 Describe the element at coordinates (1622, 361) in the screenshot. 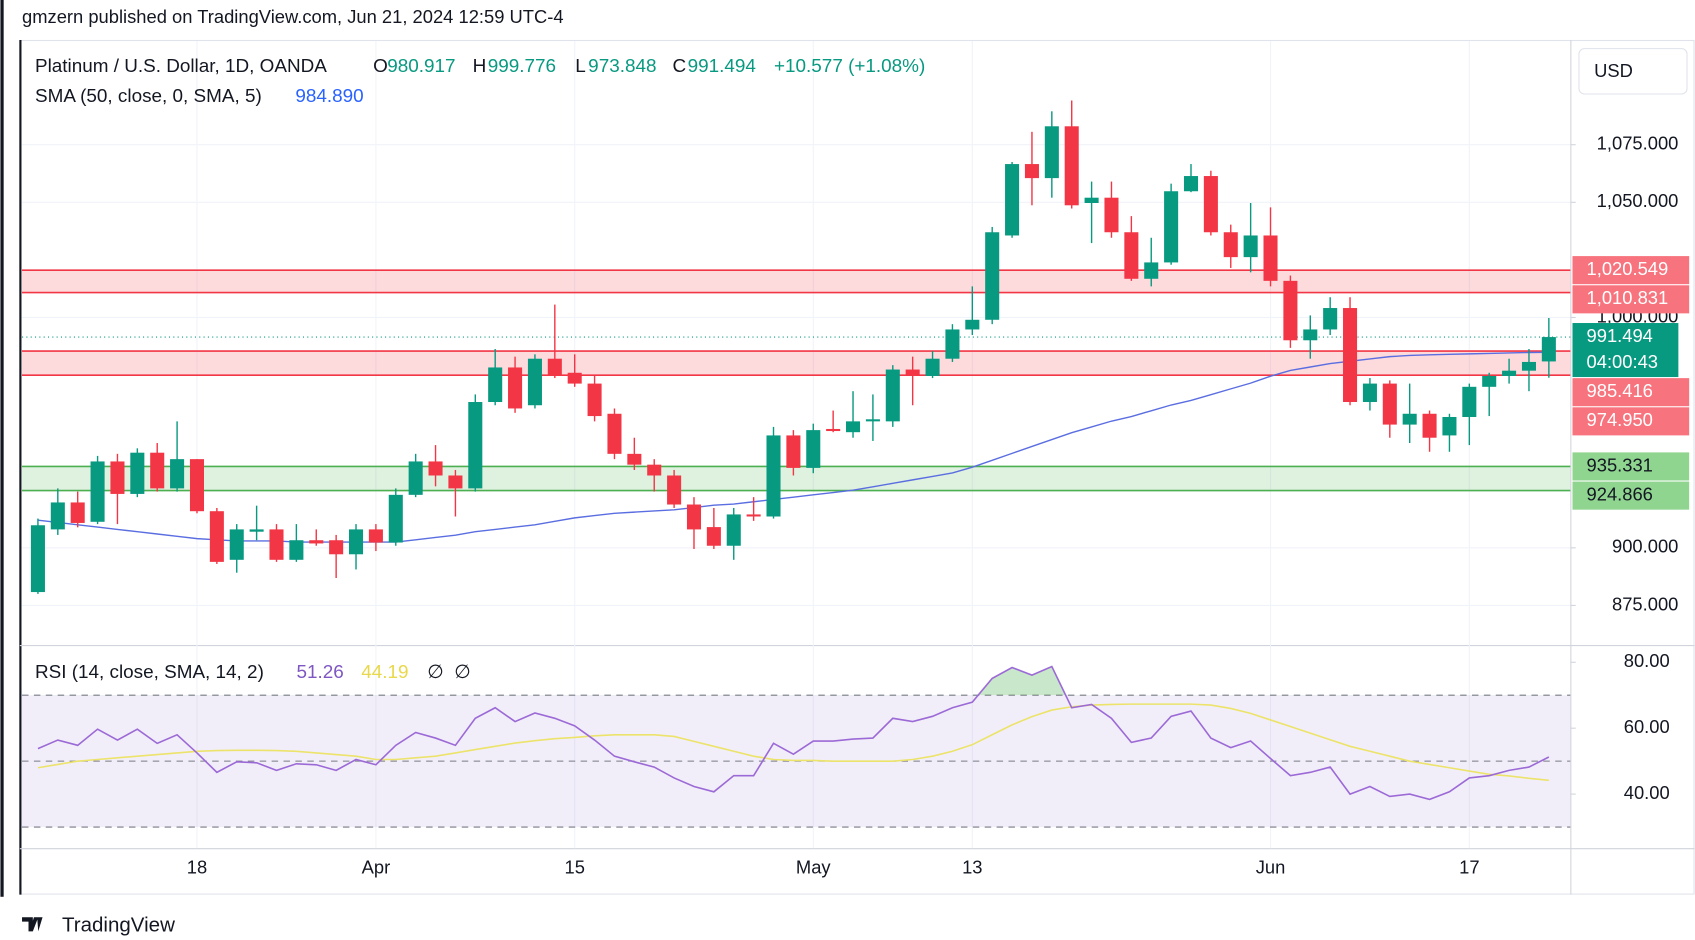

I see `countdown-label: 04:00:43` at that location.